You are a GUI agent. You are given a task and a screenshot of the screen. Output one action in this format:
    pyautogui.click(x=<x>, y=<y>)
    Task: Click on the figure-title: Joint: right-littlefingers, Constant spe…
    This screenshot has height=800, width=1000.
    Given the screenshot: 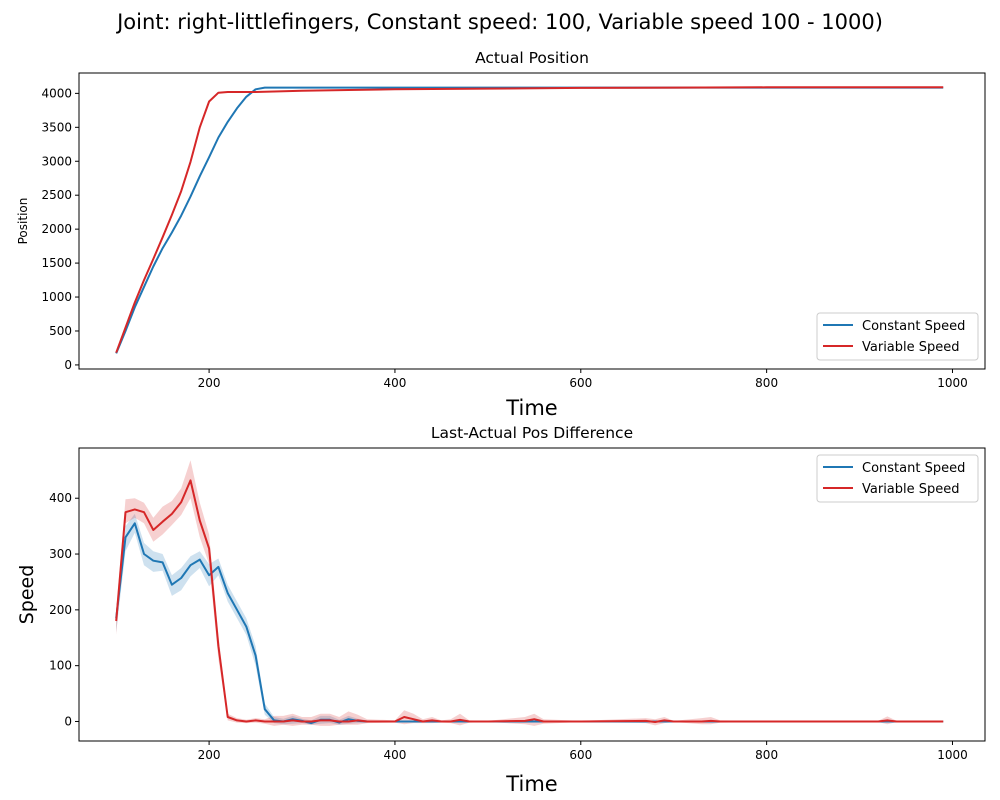 What is the action you would take?
    pyautogui.click(x=500, y=22)
    